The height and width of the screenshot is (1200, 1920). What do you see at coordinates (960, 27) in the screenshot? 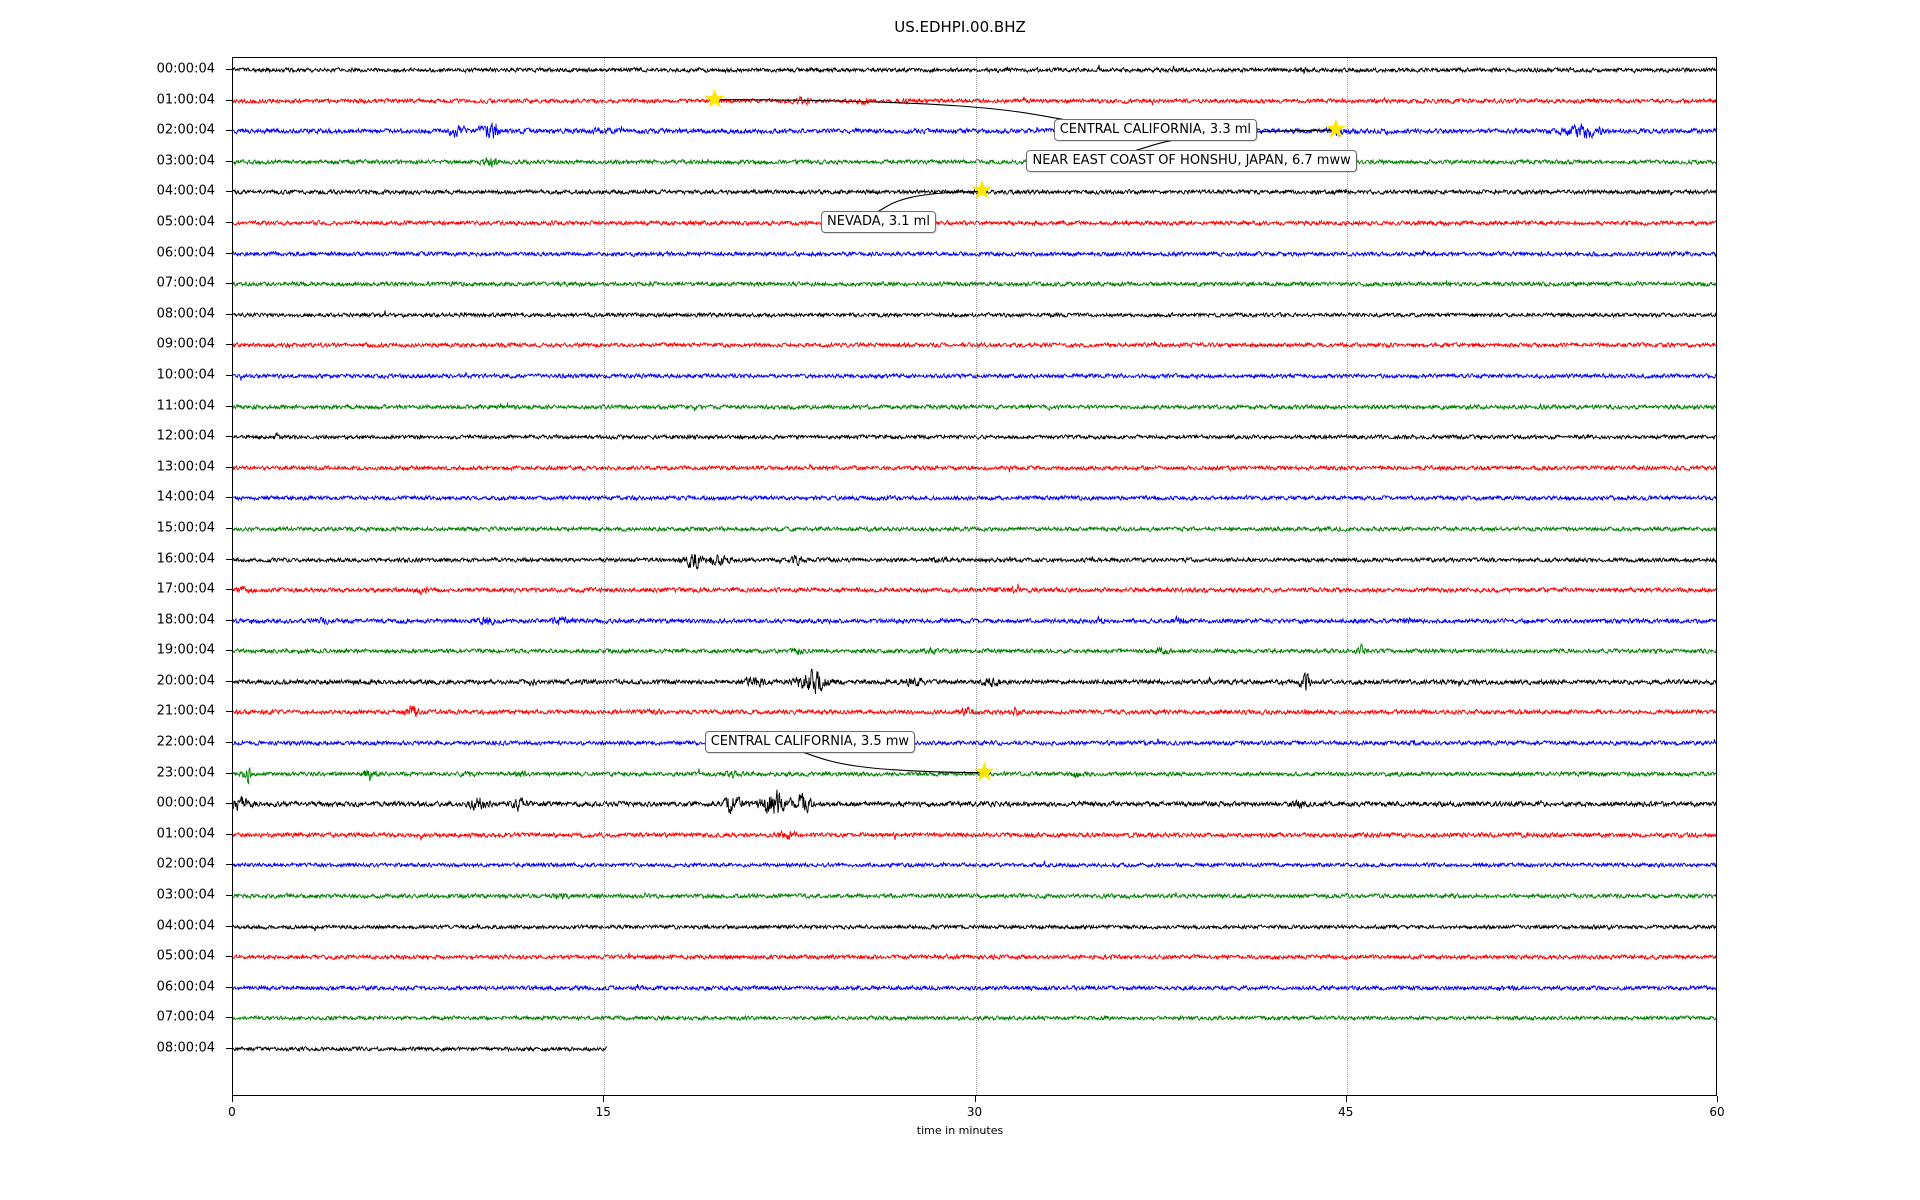
I see `chart-title: US.EDHPI.00.BHZ` at bounding box center [960, 27].